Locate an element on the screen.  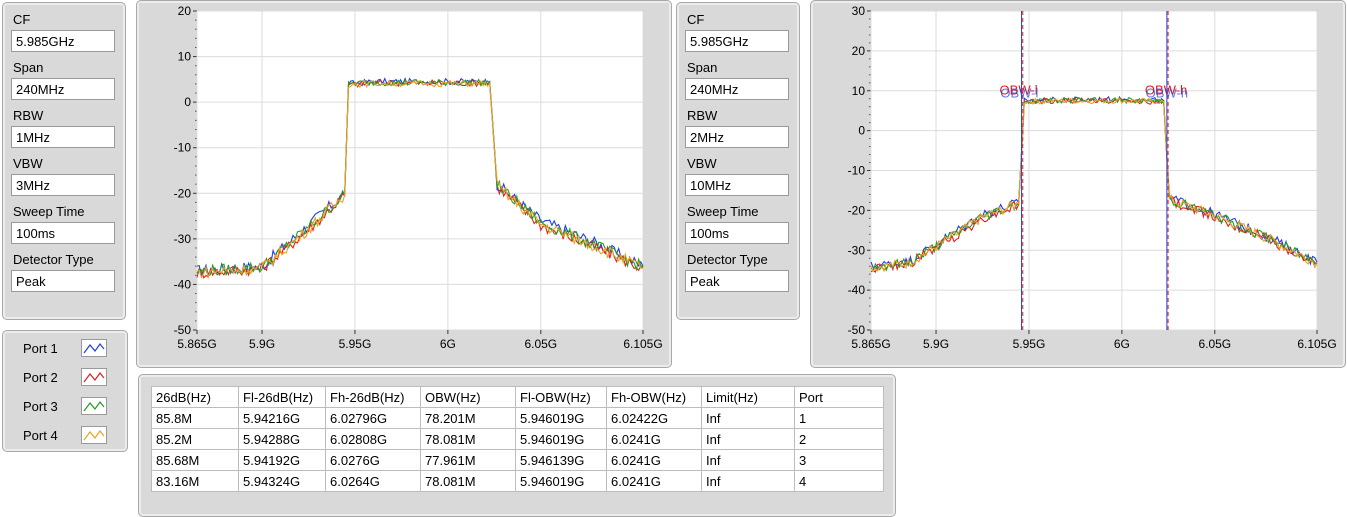
table-cell: 6.0264G is located at coordinates (373, 481).